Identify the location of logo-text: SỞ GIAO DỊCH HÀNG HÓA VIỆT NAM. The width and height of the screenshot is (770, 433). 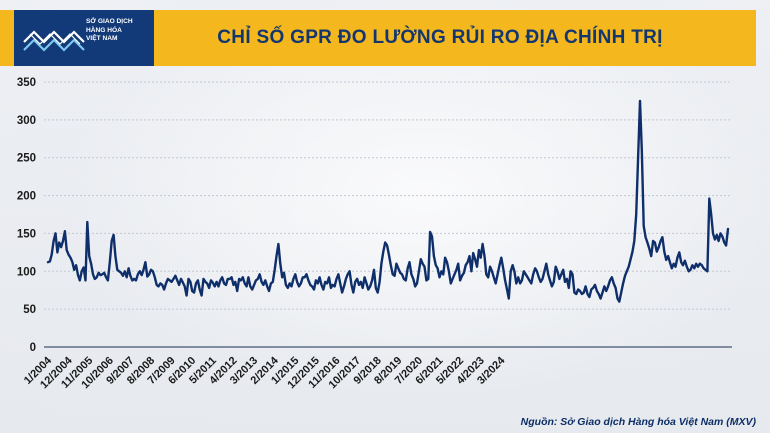
(119, 31).